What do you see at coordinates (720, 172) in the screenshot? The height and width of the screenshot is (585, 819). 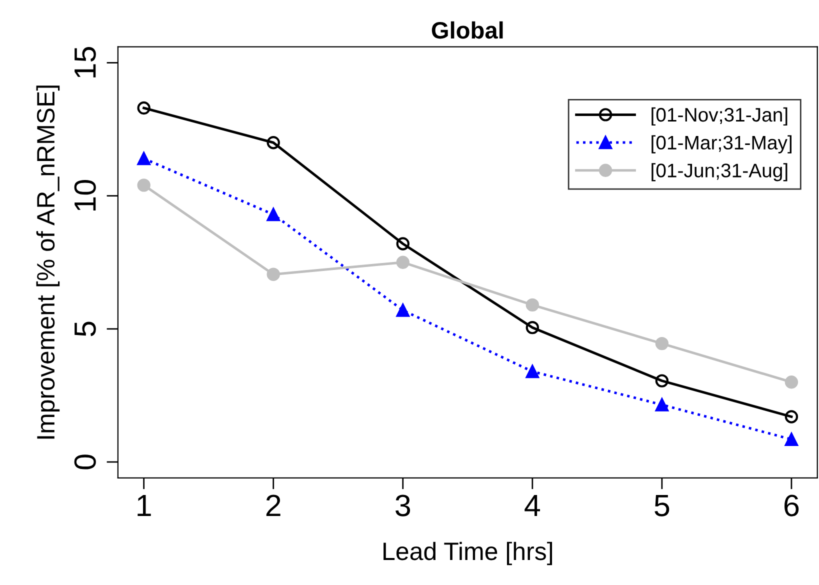 I see `legend-label: [01-Jun;31-Aug]` at bounding box center [720, 172].